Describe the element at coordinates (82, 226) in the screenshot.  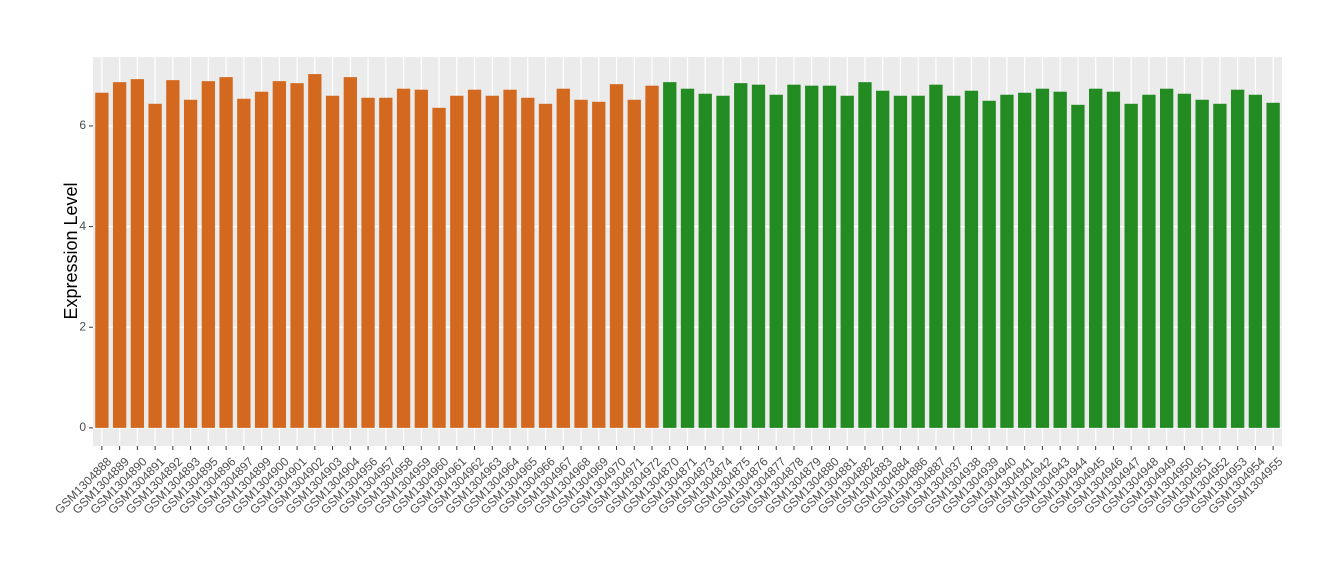
I see `y-tick-label: 4` at that location.